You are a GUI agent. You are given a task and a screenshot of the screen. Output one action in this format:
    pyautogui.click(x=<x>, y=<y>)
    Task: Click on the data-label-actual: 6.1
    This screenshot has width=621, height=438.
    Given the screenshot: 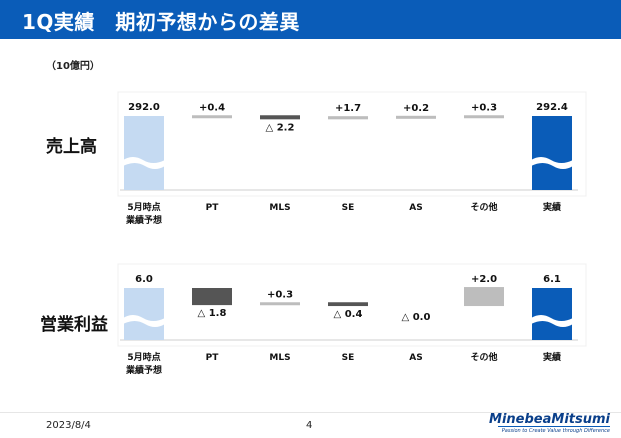 What is the action you would take?
    pyautogui.click(x=552, y=279)
    